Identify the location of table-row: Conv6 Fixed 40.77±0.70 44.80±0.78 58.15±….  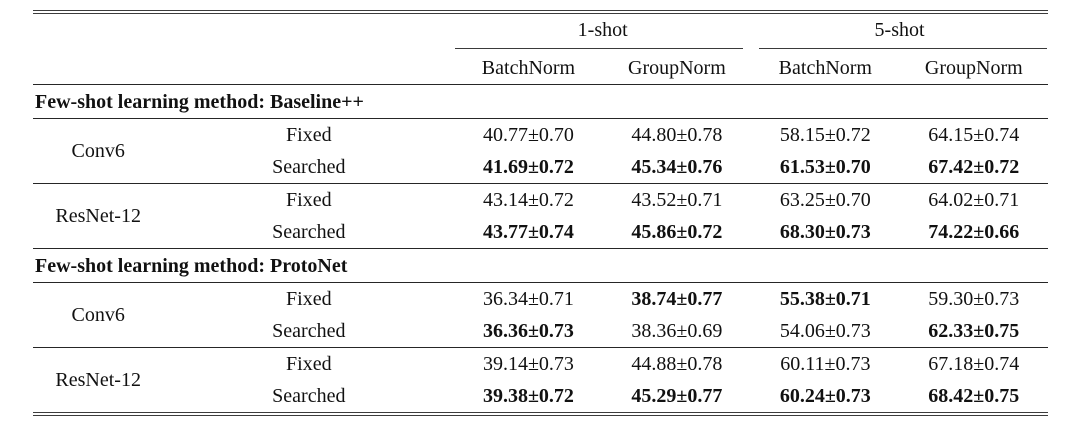
(540, 151).